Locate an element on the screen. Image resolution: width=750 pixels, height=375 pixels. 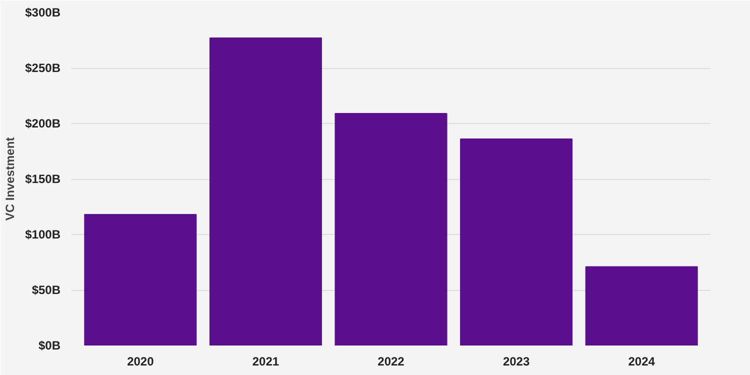
x-tick-label: 2023 is located at coordinates (516, 361).